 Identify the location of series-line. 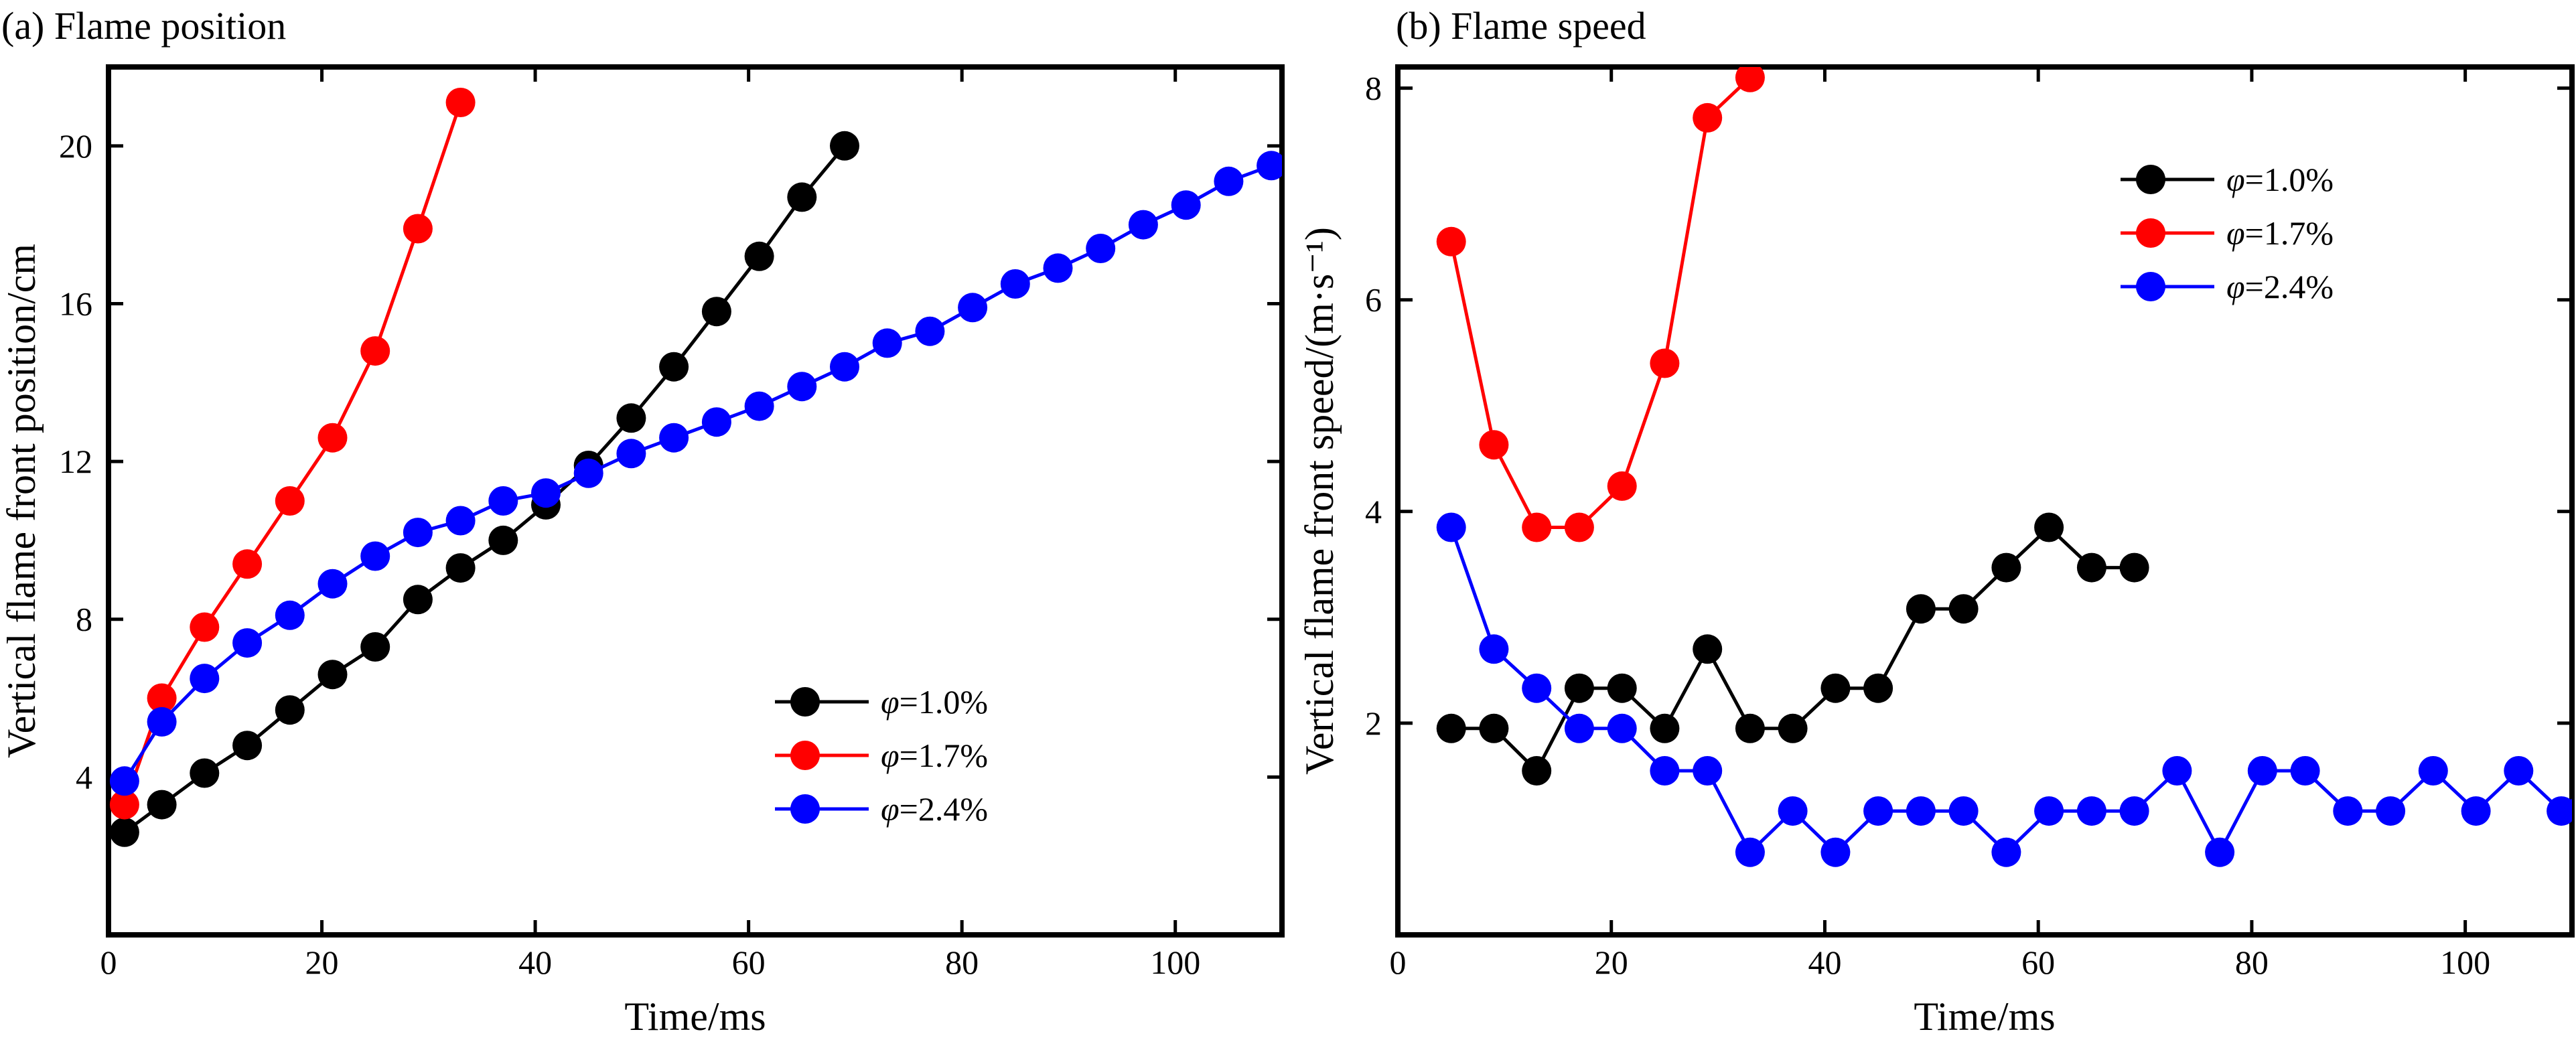
(2010, 691).